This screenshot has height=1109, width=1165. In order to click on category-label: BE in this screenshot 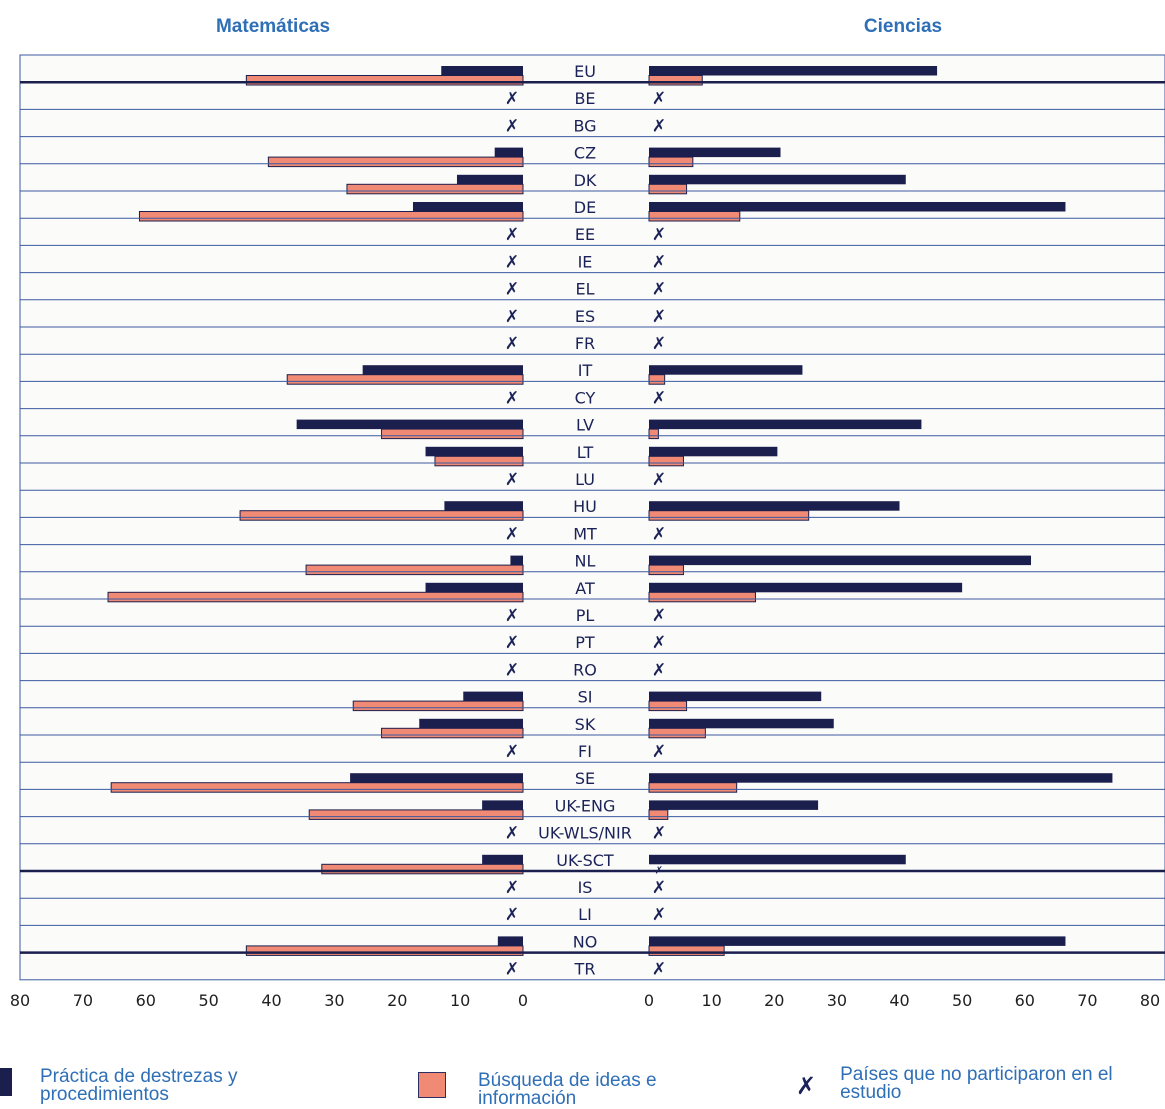, I will do `click(584, 98)`.